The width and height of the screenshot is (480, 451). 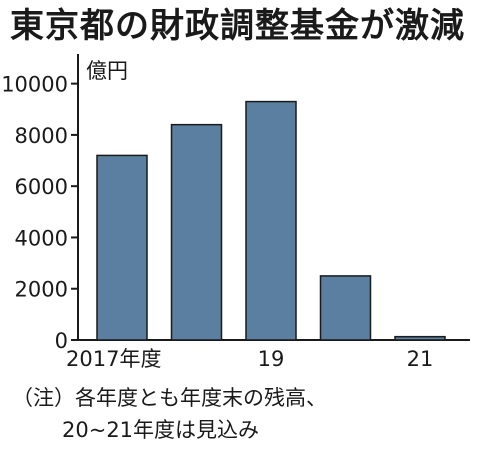 I want to click on footnote-line-1: （注）各年度とも年度末の残高、, so click(x=169, y=398).